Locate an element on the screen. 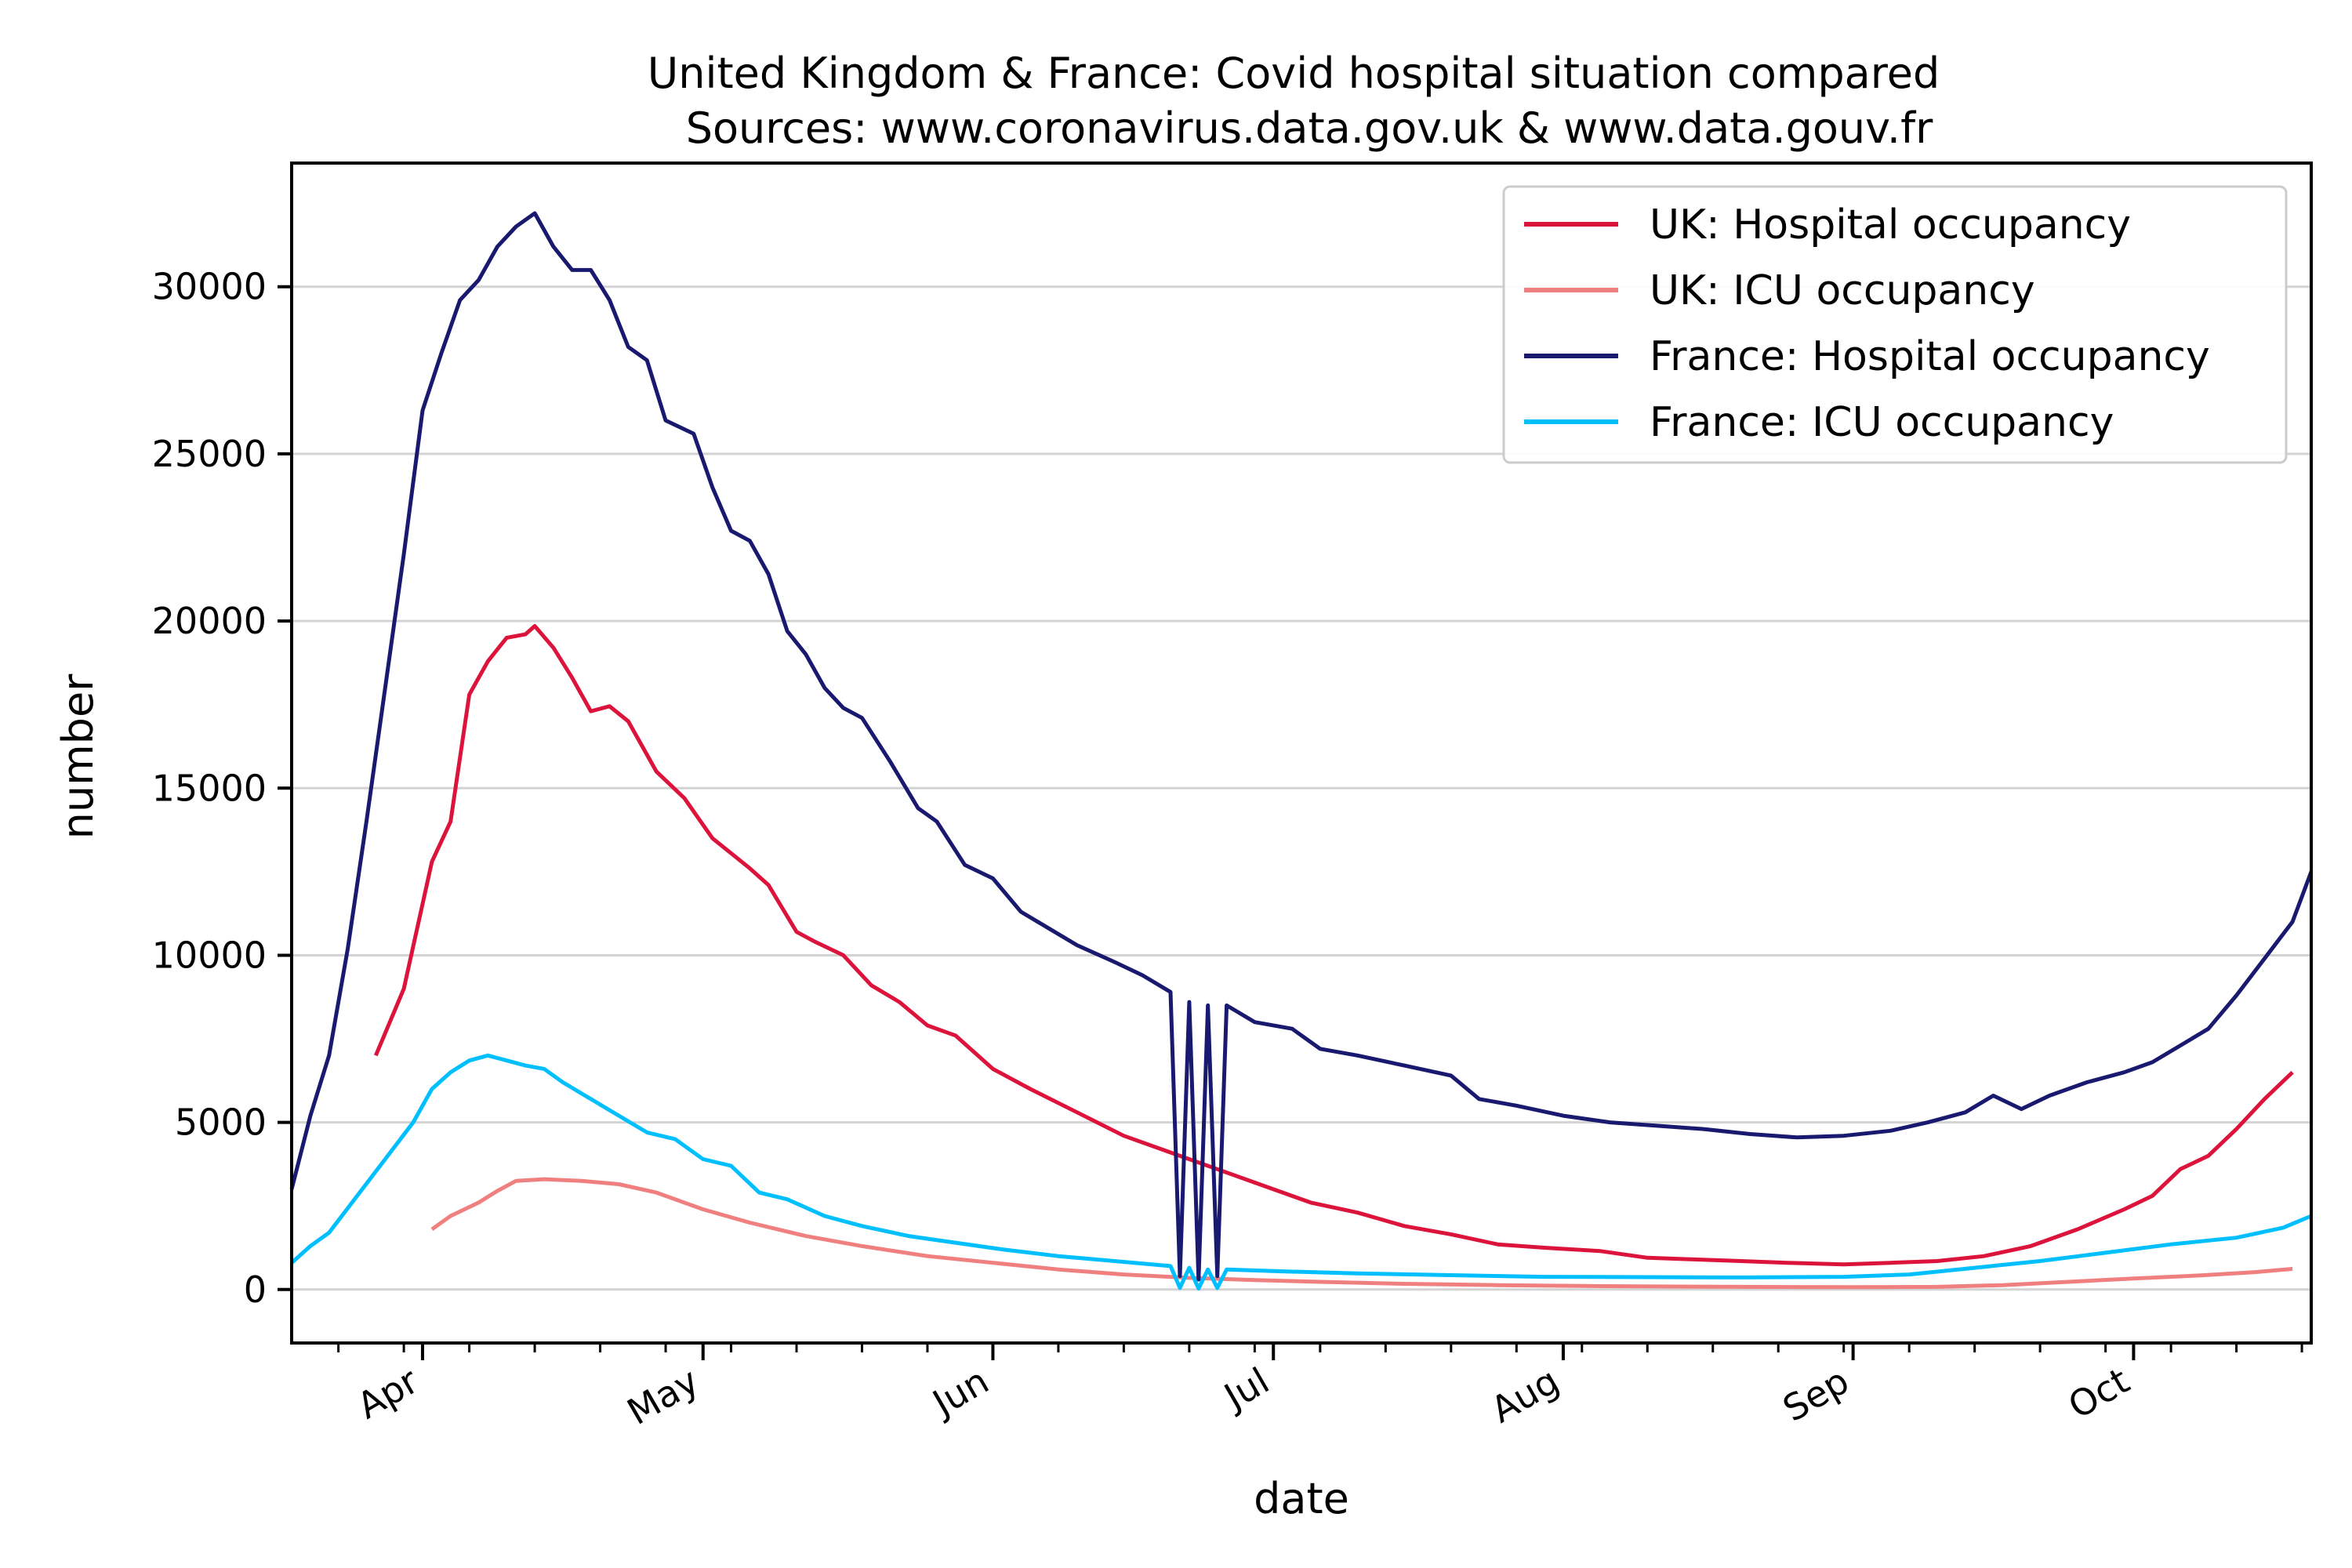  legend-label: France: Hospital occupancy is located at coordinates (1930, 356).